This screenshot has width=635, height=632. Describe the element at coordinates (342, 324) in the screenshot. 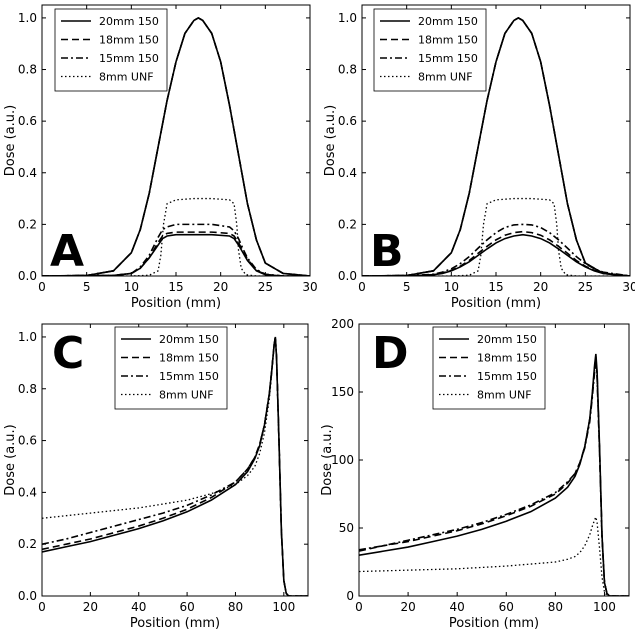

I see `y-tick-label: 200` at that location.